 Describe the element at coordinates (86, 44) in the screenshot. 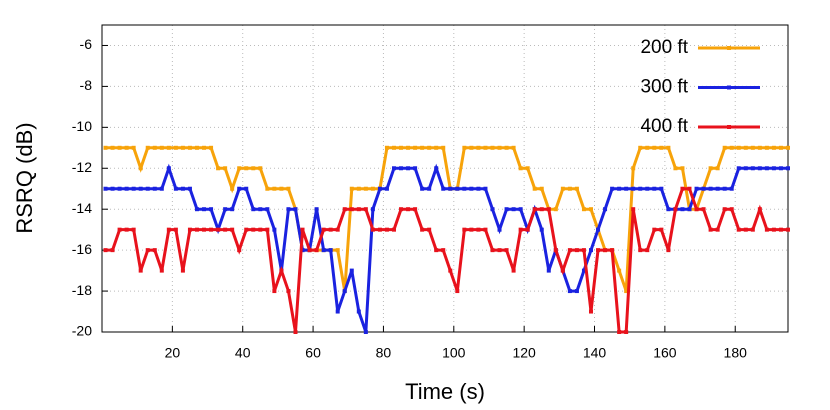

I see `y-tick-label: -6` at that location.